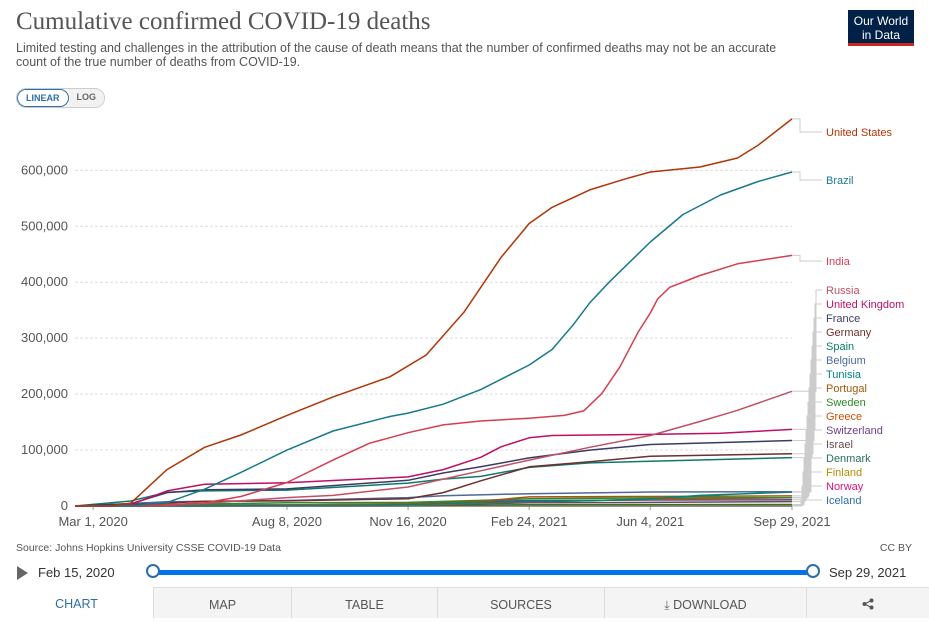 This screenshot has height=622, width=929. Describe the element at coordinates (710, 605) in the screenshot. I see `tab-download-label: DOWNLOAD` at that location.